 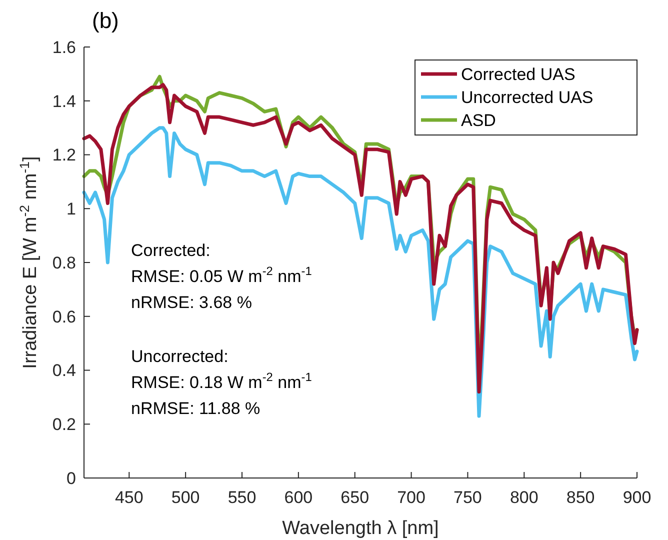 I want to click on y-tick-label: 0.2, so click(x=64, y=424).